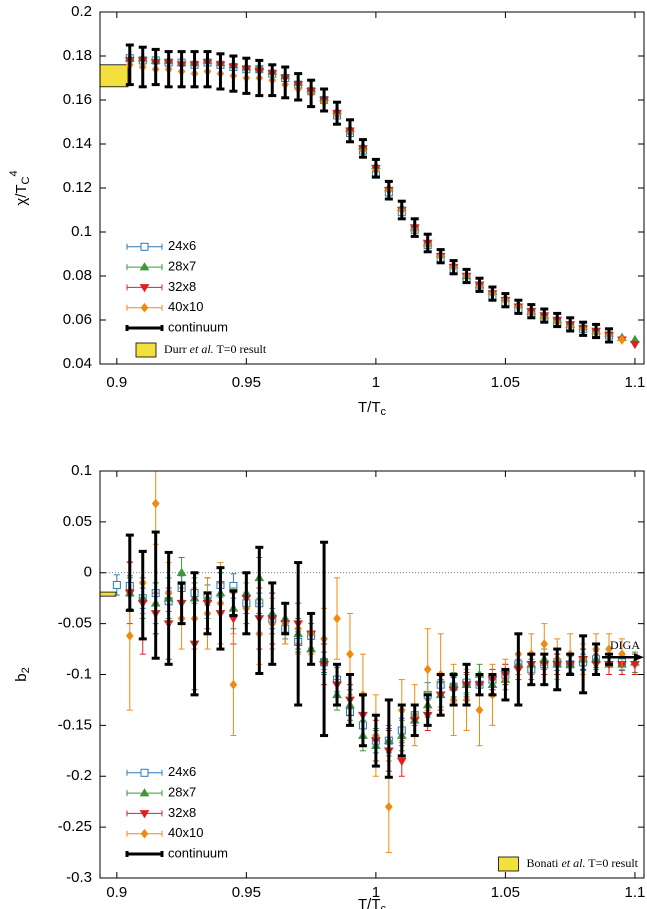 This screenshot has height=909, width=647. What do you see at coordinates (177, 349) in the screenshot?
I see `reference-legend-part: Durr` at bounding box center [177, 349].